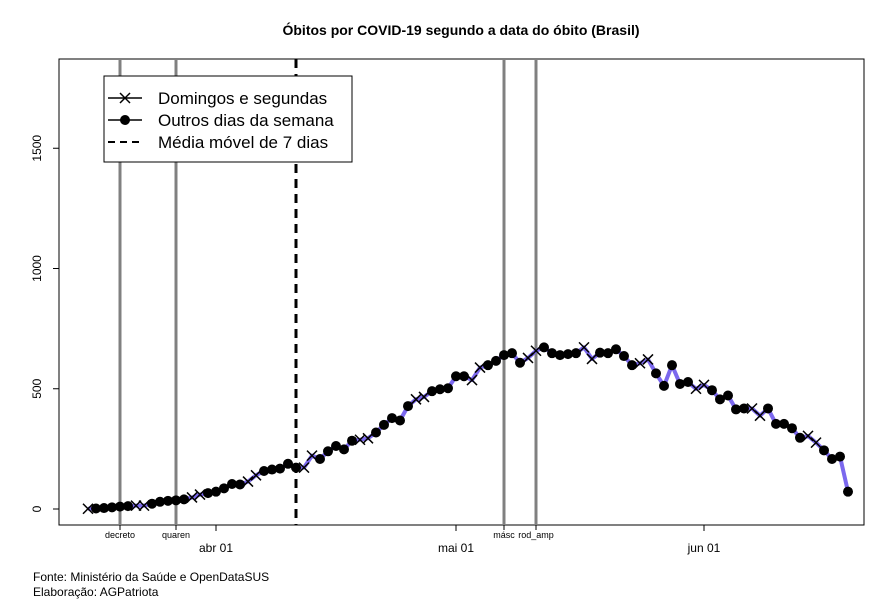 This screenshot has width=894, height=600. I want to click on y-tick-label: 0, so click(37, 508).